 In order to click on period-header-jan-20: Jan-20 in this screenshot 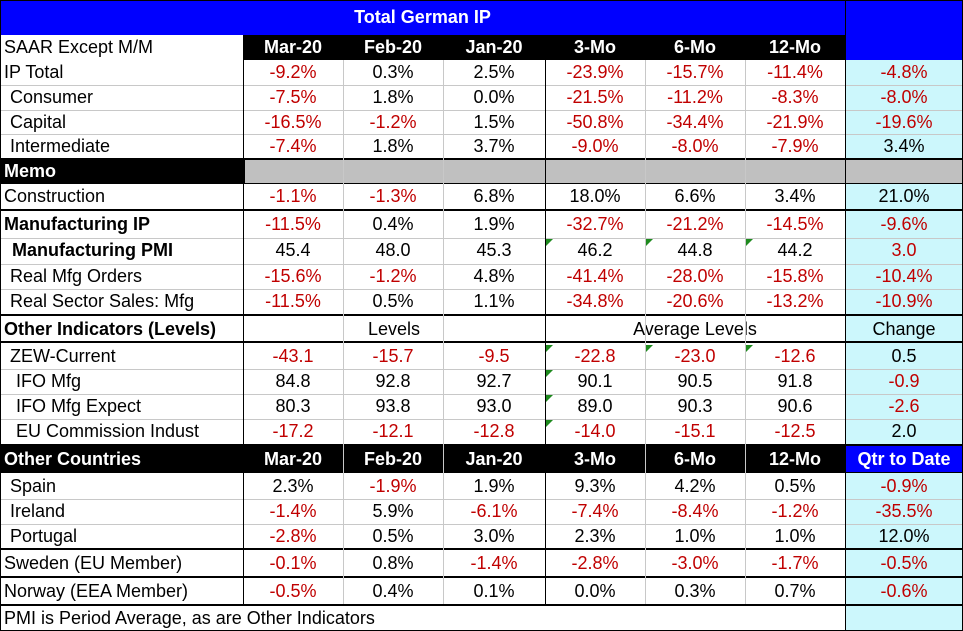, I will do `click(494, 47)`.